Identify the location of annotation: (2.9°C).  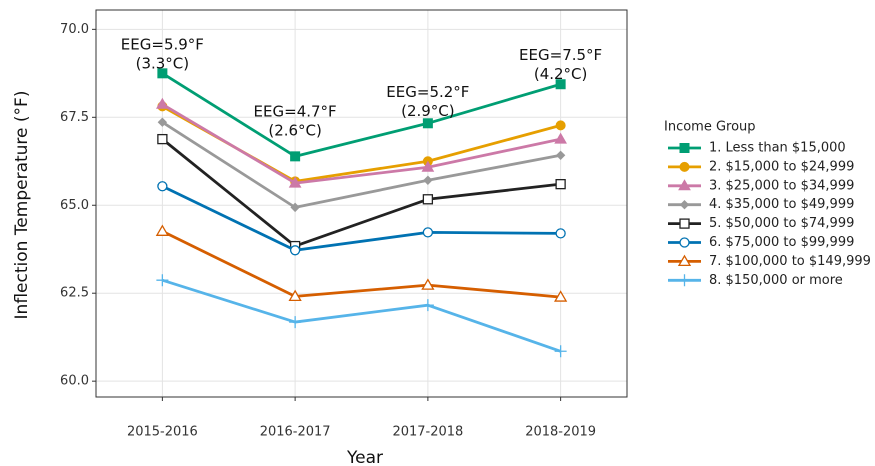
(428, 111).